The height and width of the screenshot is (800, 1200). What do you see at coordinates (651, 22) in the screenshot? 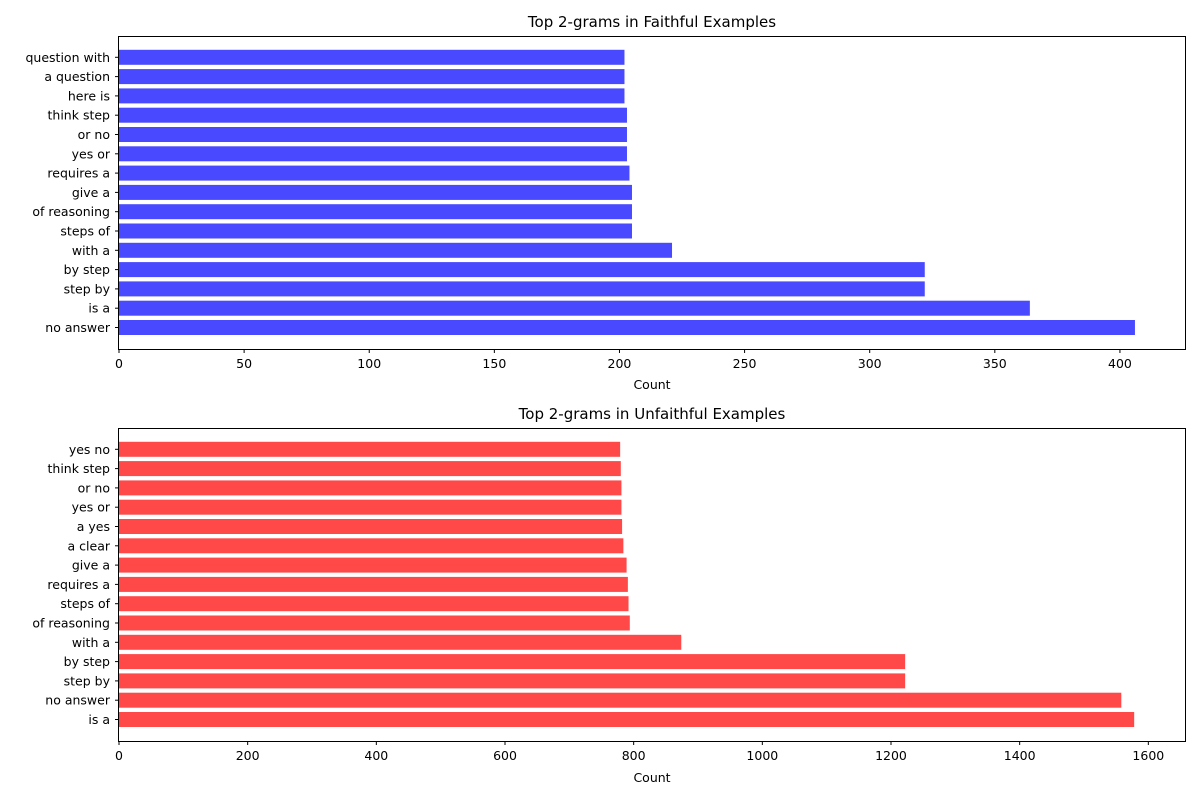
I see `chart-title: Top 2-grams in Faithful Examples` at bounding box center [651, 22].